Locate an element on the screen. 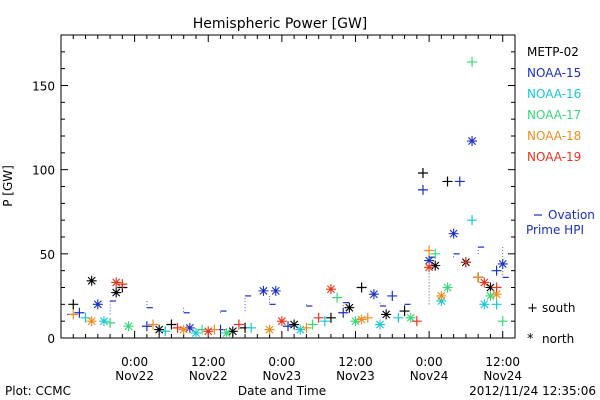 The image size is (600, 400). south-symbol: + is located at coordinates (532, 308).